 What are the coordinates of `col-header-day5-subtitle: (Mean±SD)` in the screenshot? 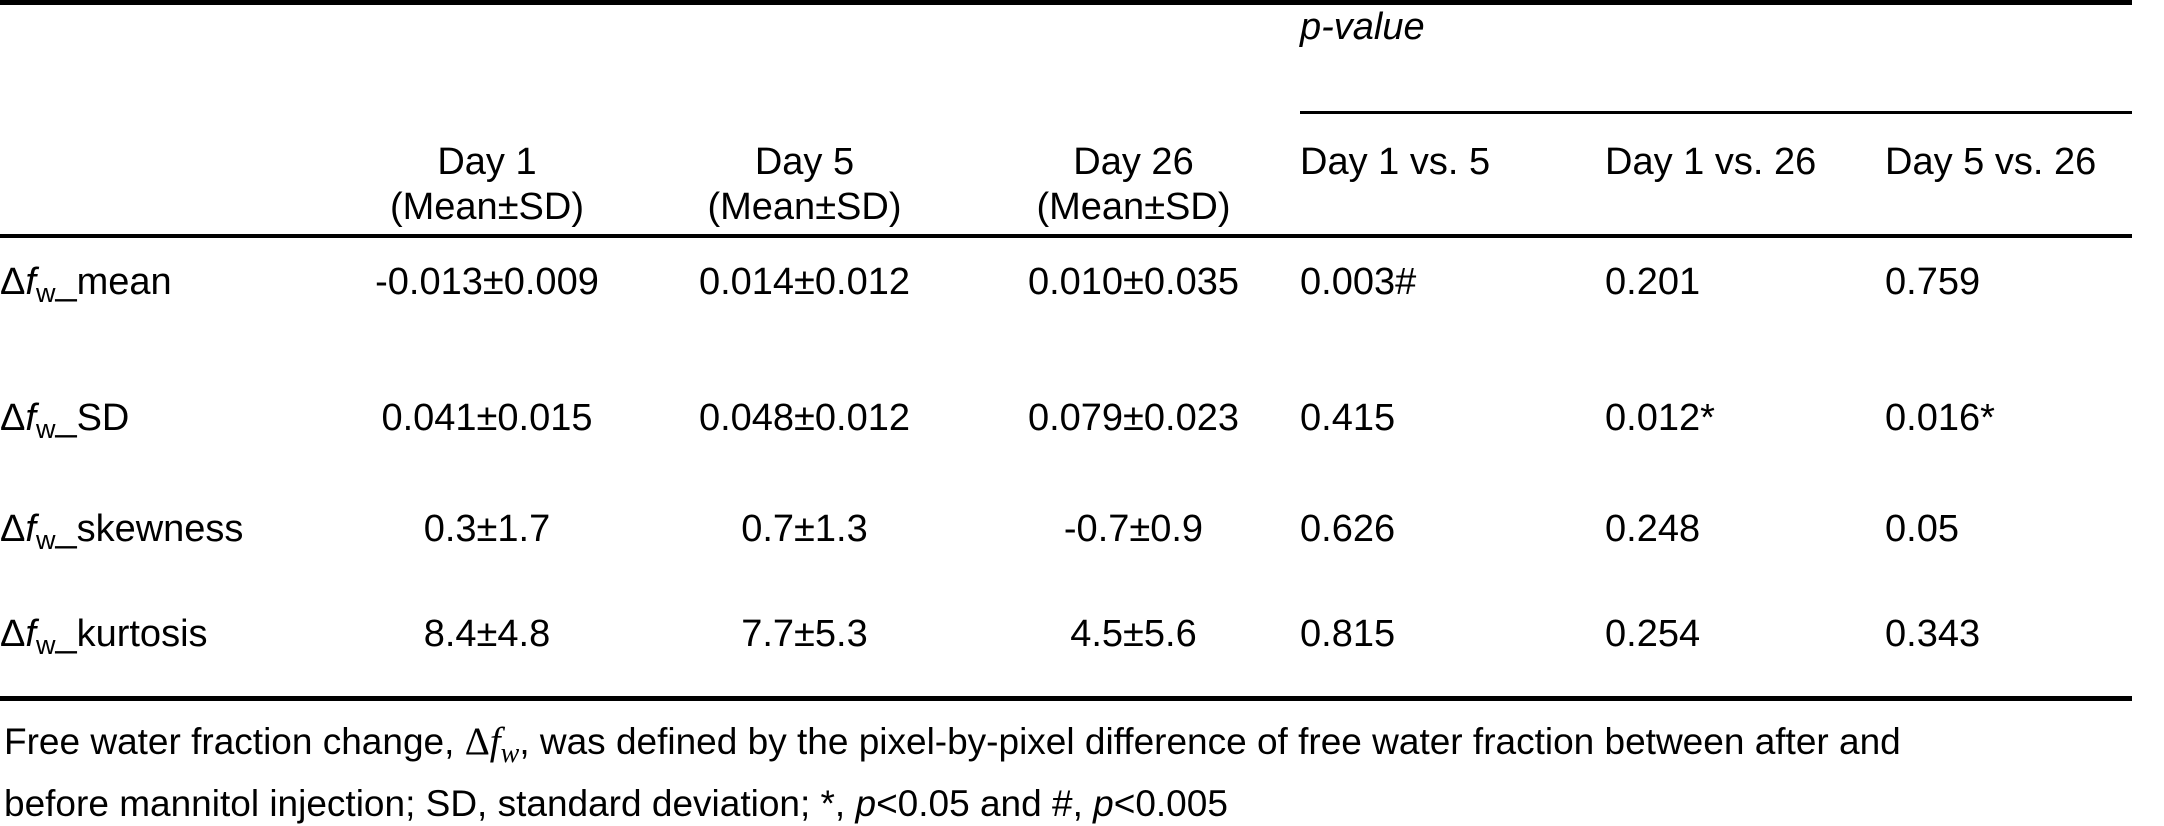 It's located at (804, 207).